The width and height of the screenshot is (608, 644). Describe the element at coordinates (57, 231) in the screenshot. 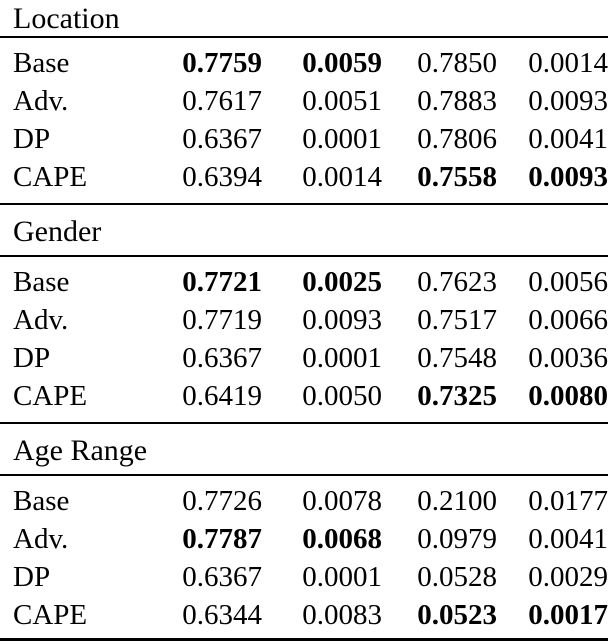

I see `section-title-gender: Gender` at that location.